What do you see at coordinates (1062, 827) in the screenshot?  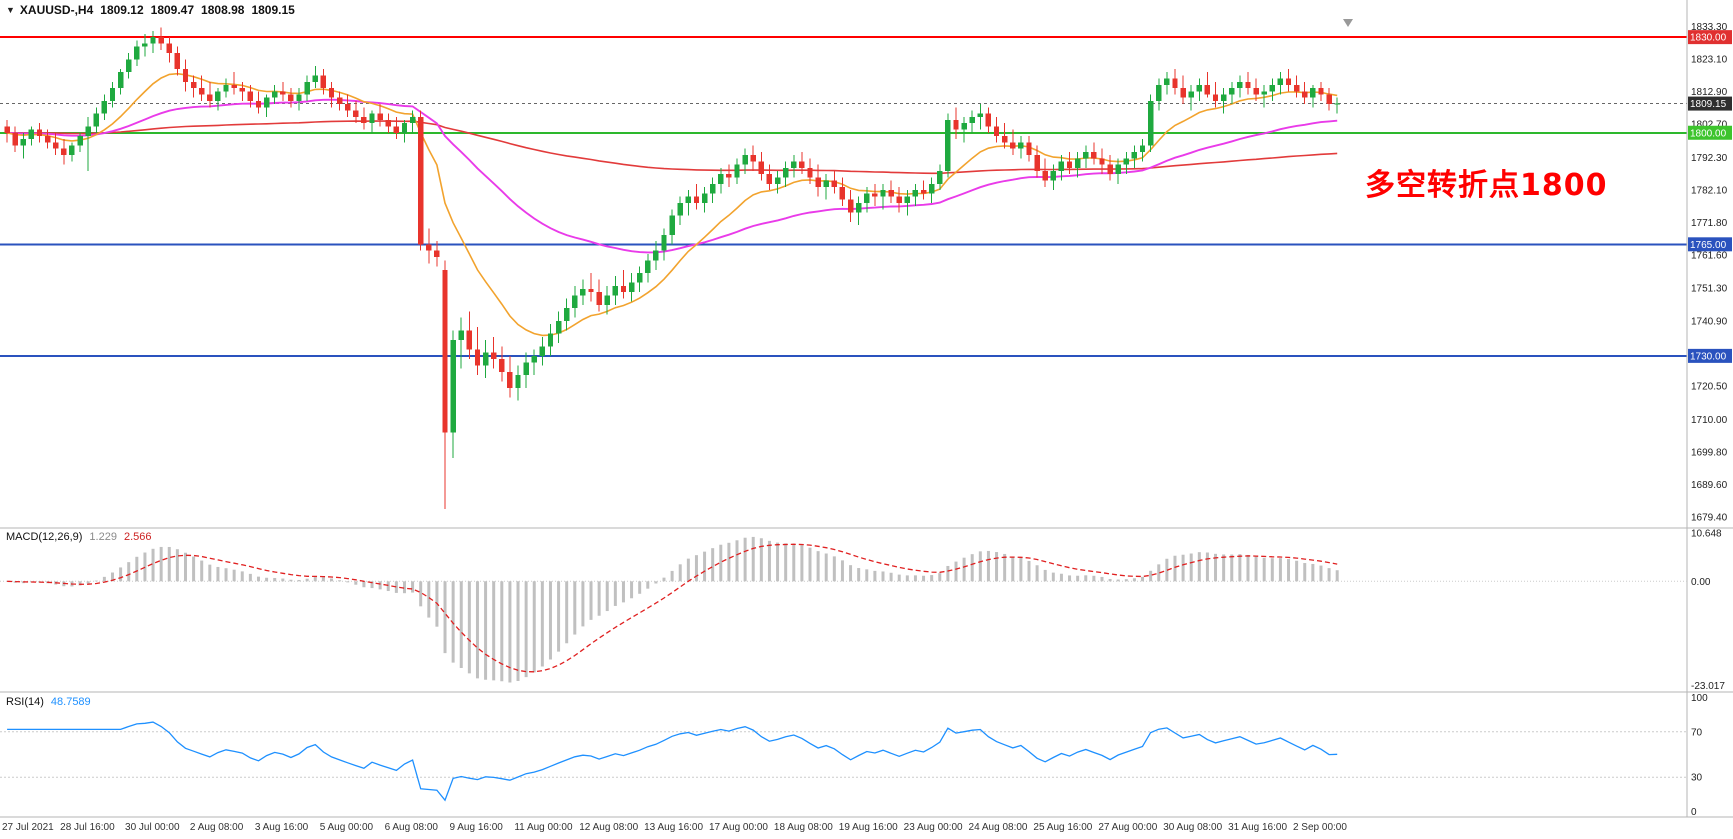 I see `svg-text: 25 Aug 16:00` at bounding box center [1062, 827].